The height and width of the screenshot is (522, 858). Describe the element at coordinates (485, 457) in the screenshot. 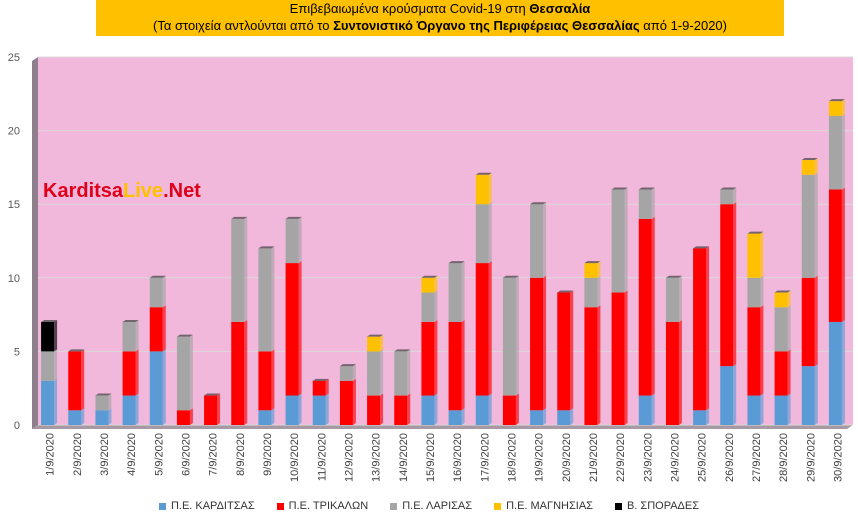

I see `x-tick-label: 17/9/2020` at that location.